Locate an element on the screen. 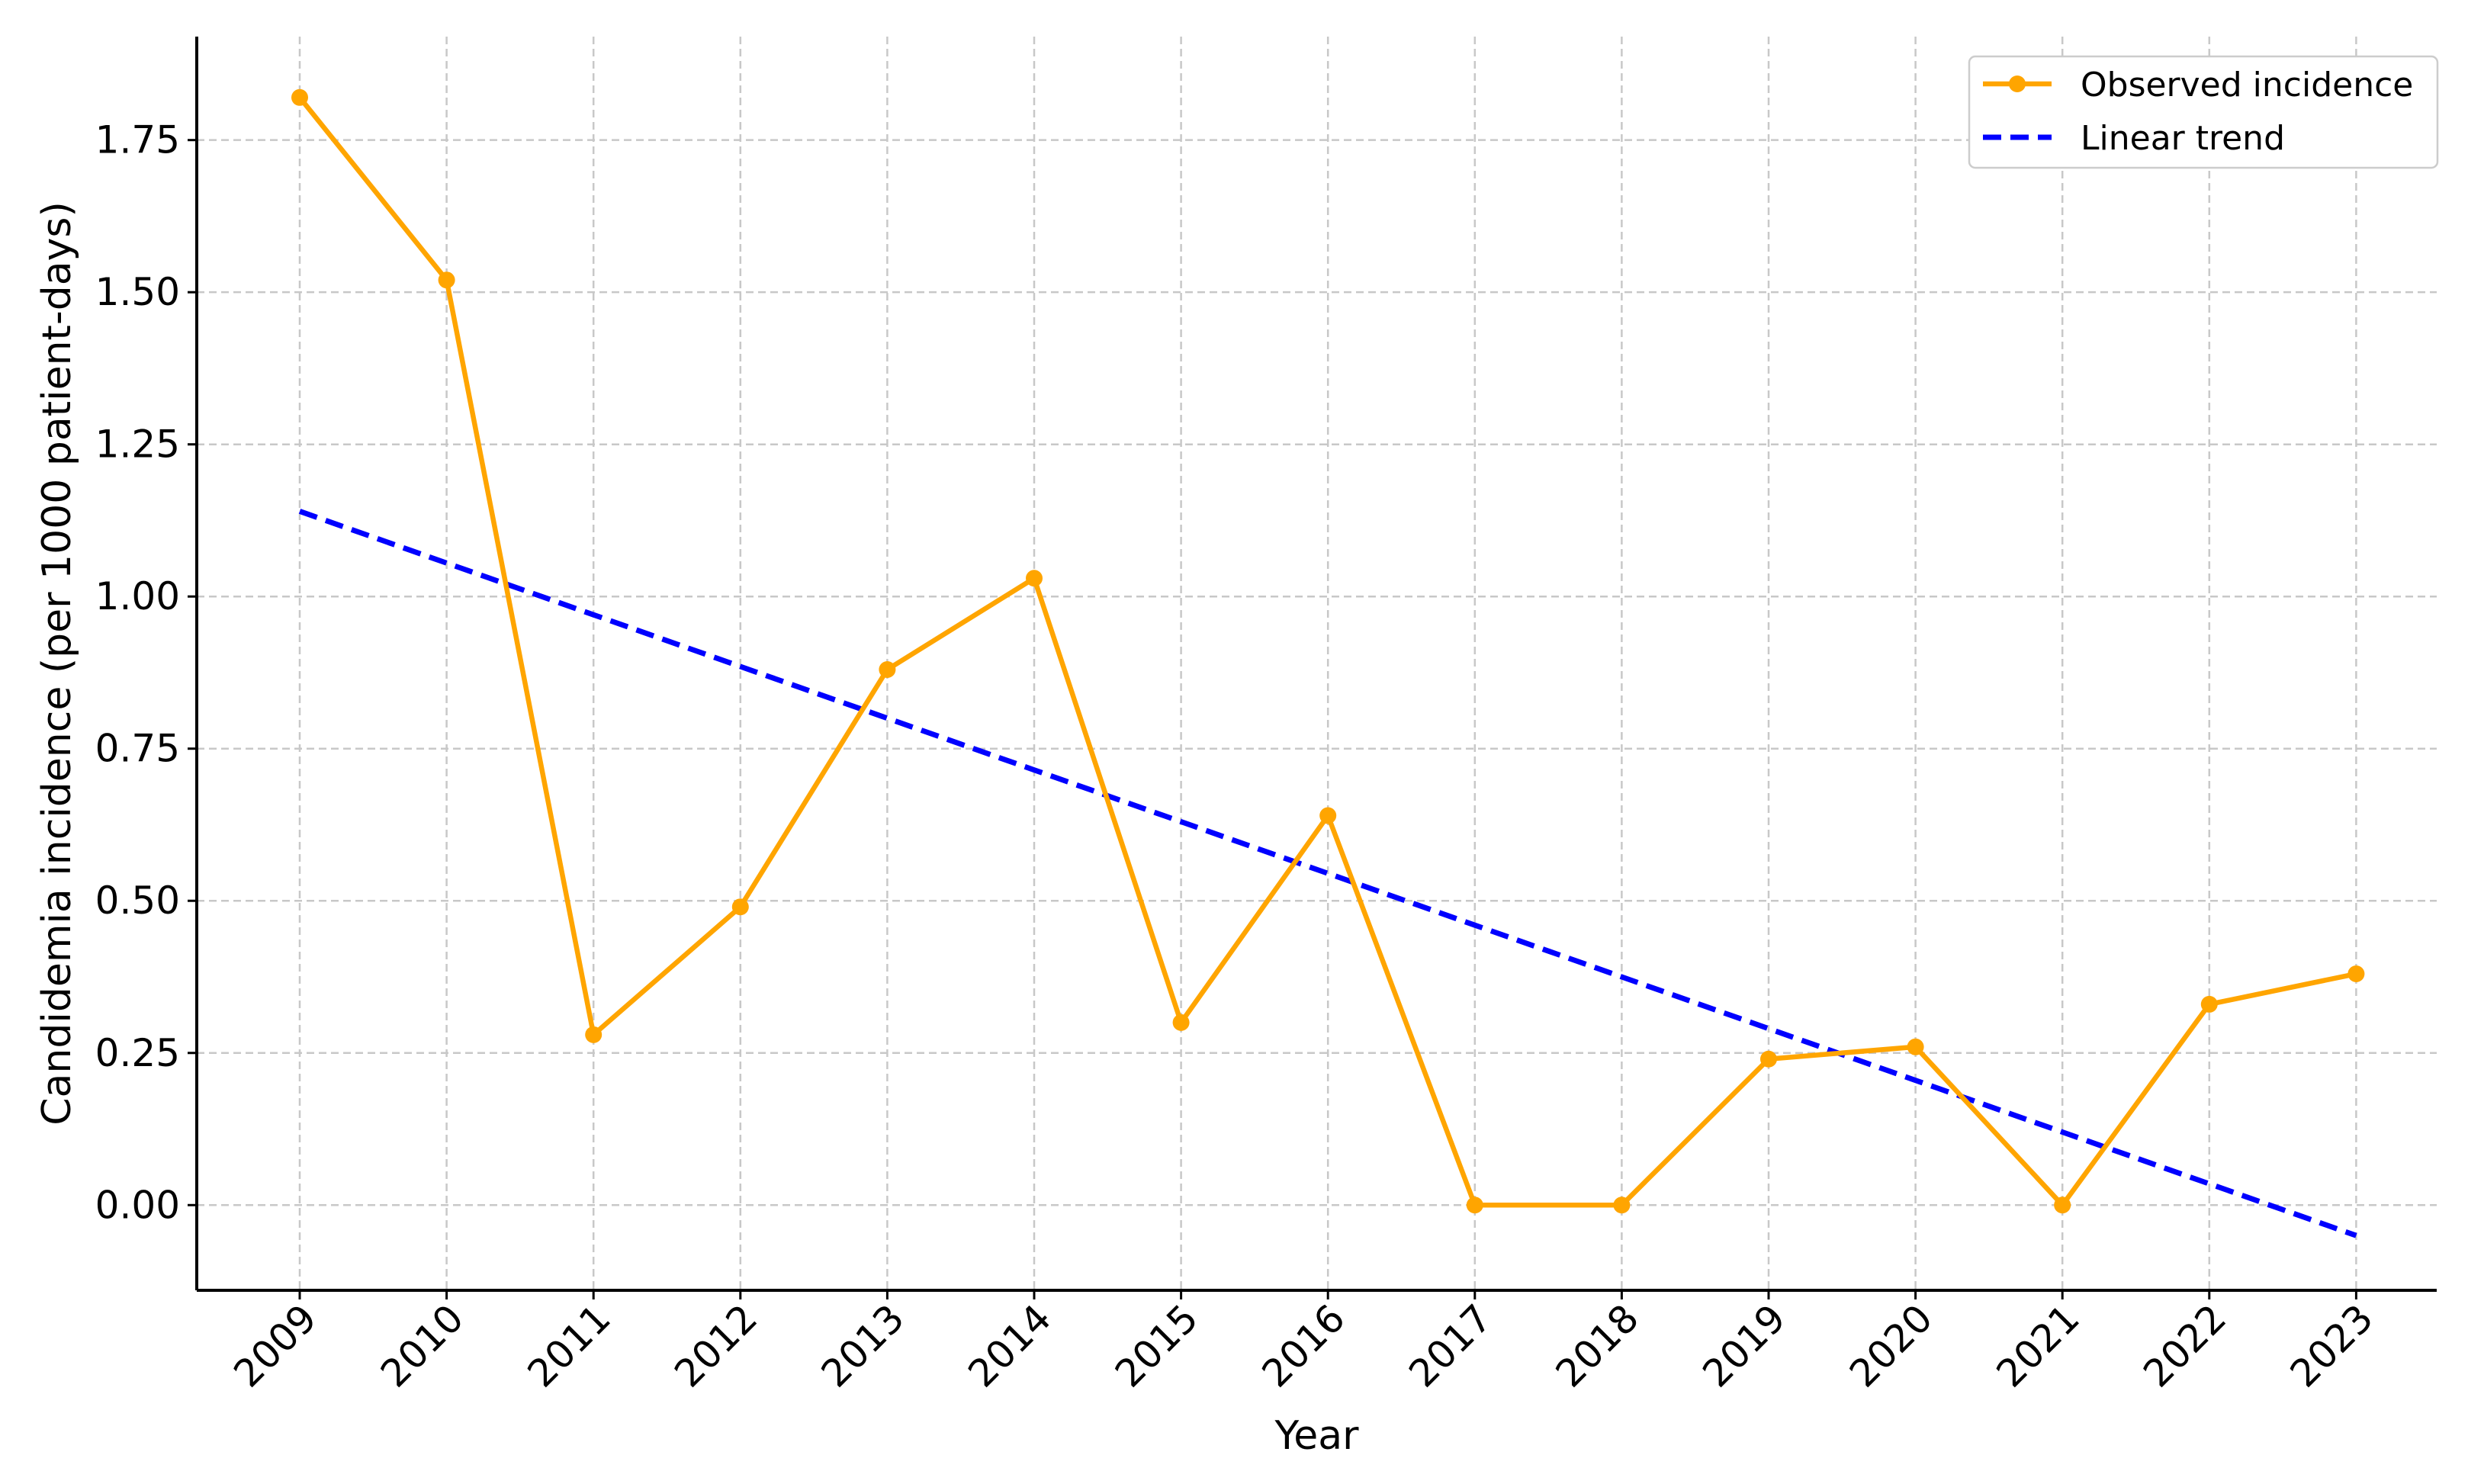  y-tick-label: 0.50 is located at coordinates (137, 901).